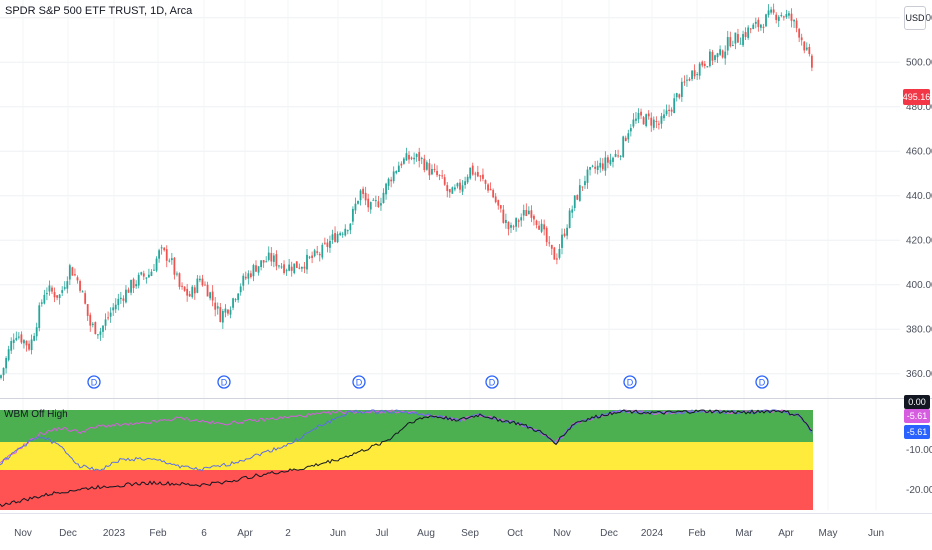 Image resolution: width=932 pixels, height=550 pixels. I want to click on indicator-title: WBM Off High, so click(36, 414).